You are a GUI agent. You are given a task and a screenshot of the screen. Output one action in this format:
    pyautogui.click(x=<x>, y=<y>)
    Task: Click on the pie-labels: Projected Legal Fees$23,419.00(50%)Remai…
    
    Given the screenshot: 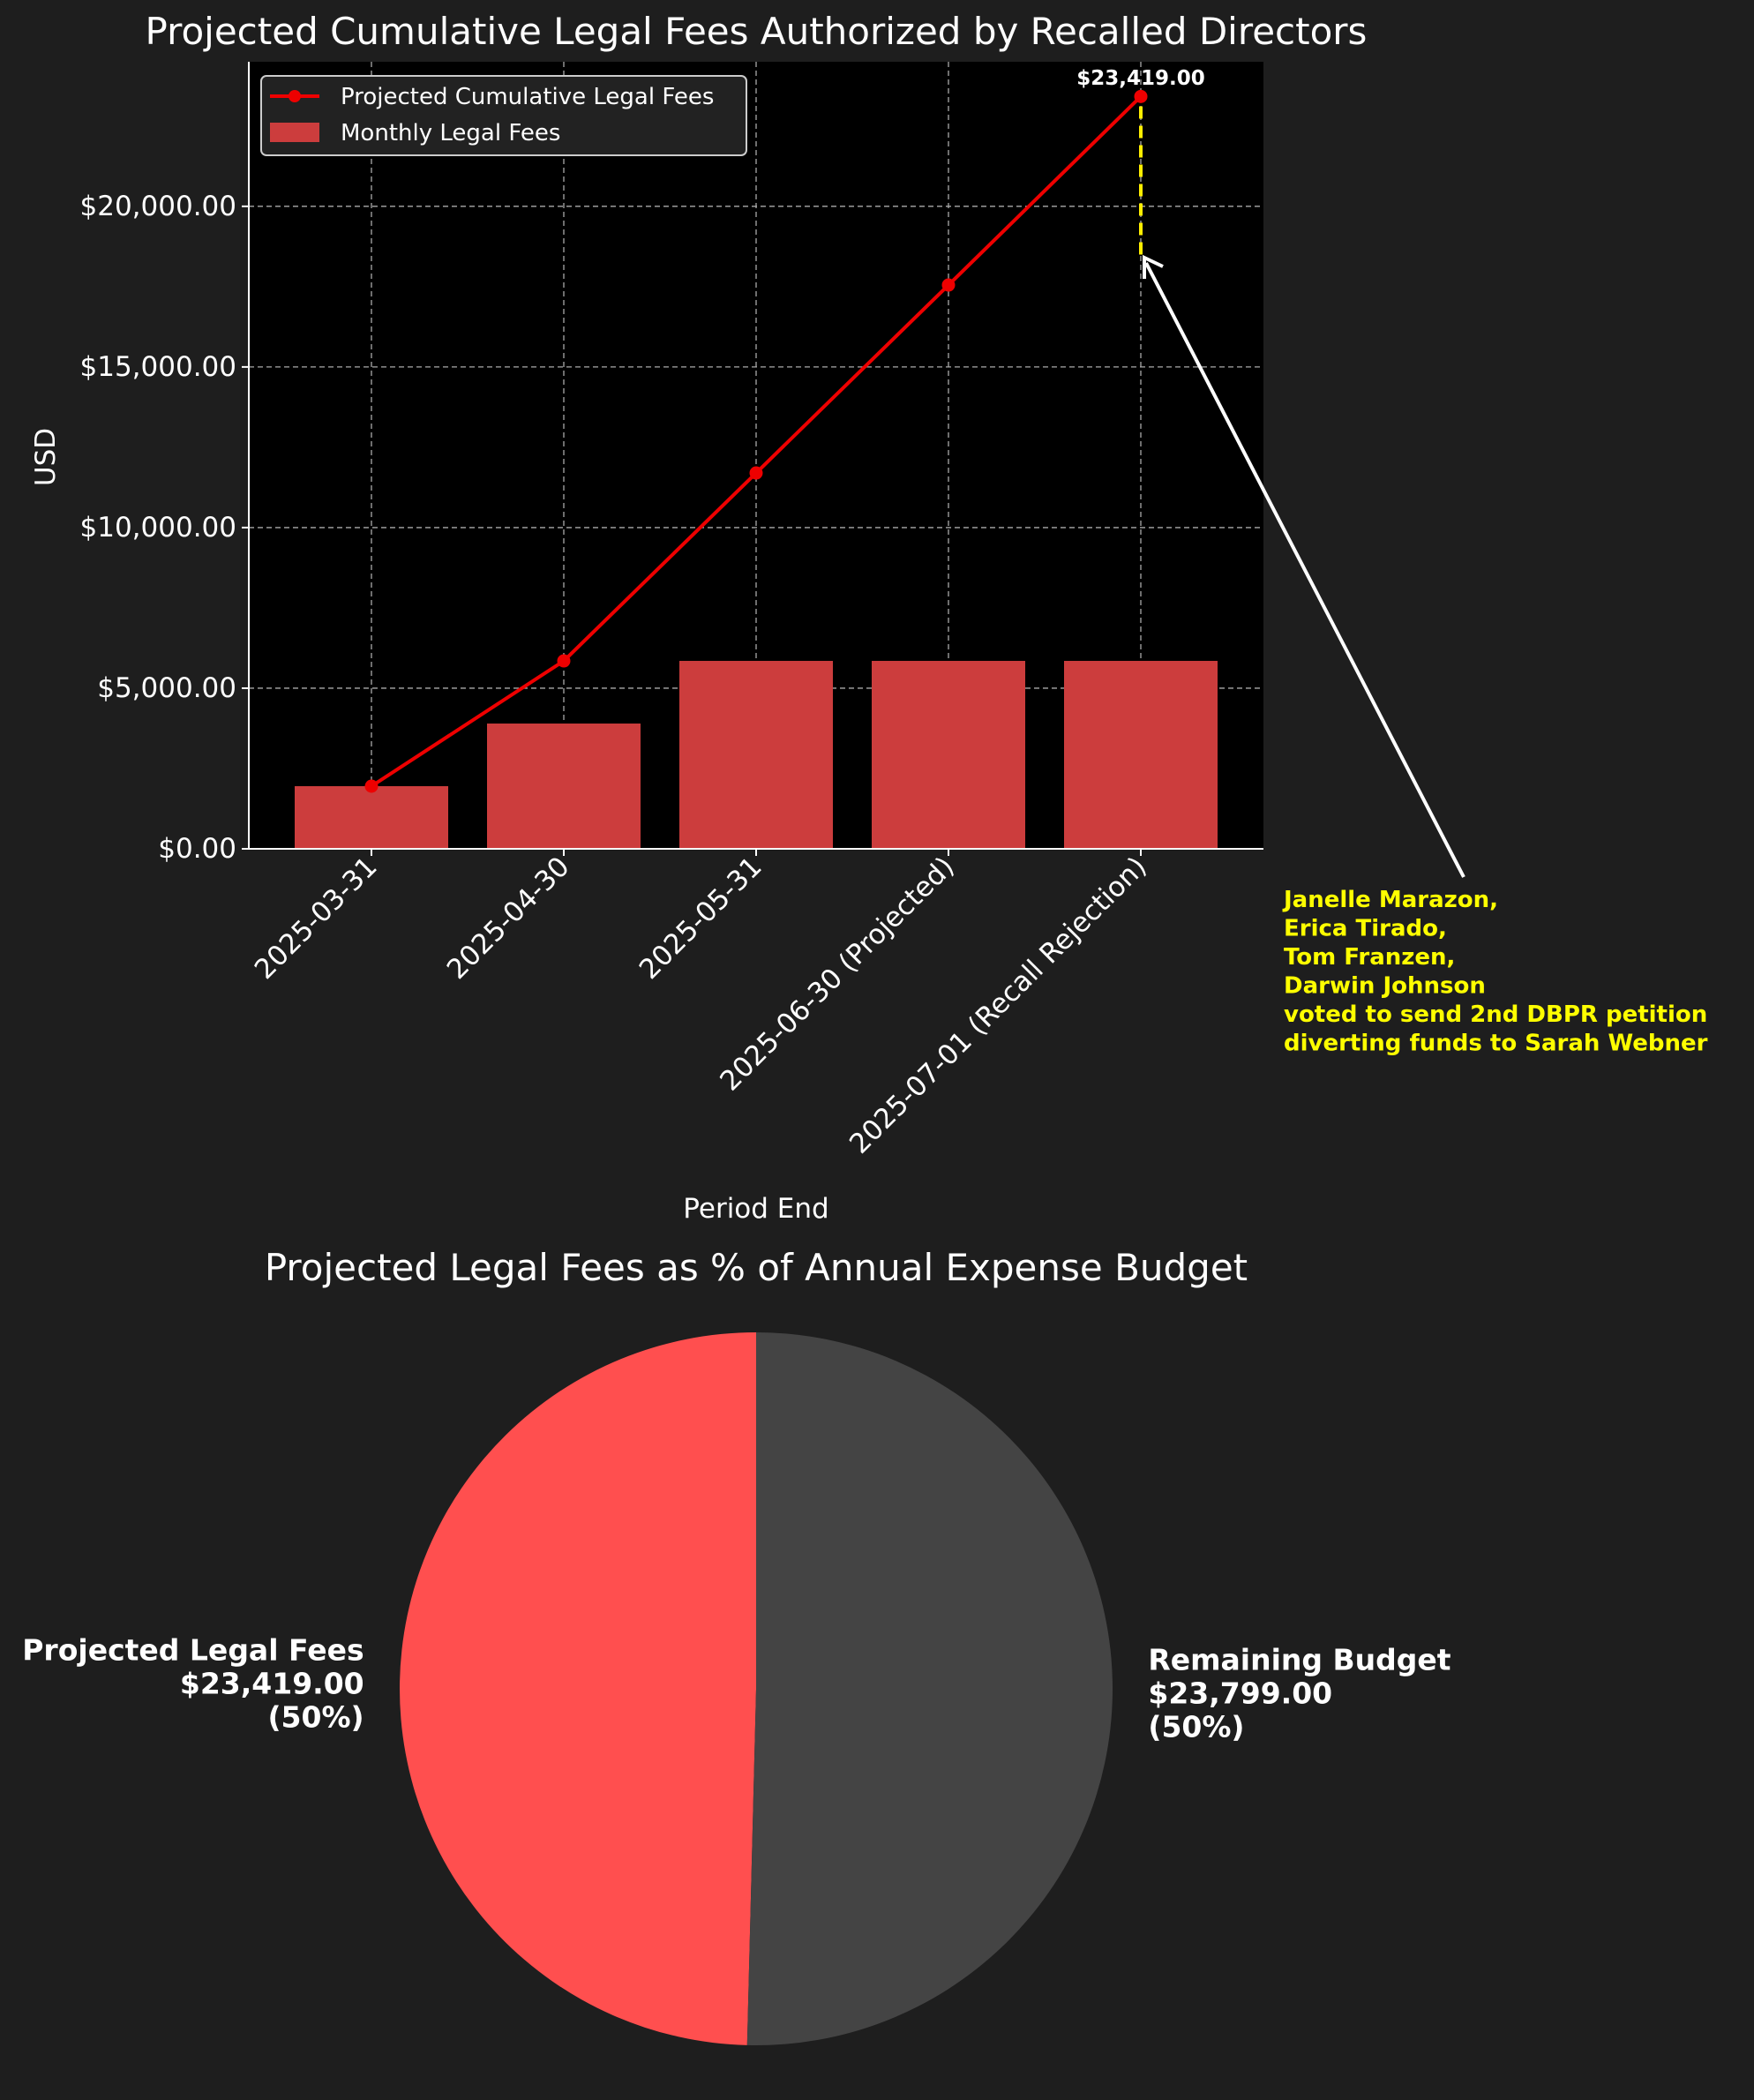 What is the action you would take?
    pyautogui.click(x=736, y=1688)
    